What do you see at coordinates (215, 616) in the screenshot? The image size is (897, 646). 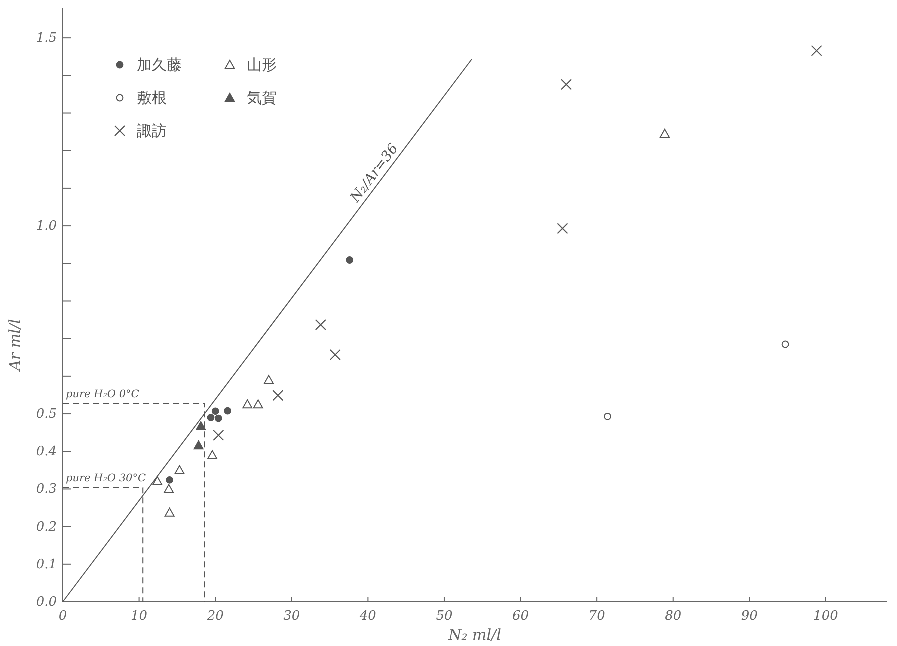 I see `x-tick-label: 20` at bounding box center [215, 616].